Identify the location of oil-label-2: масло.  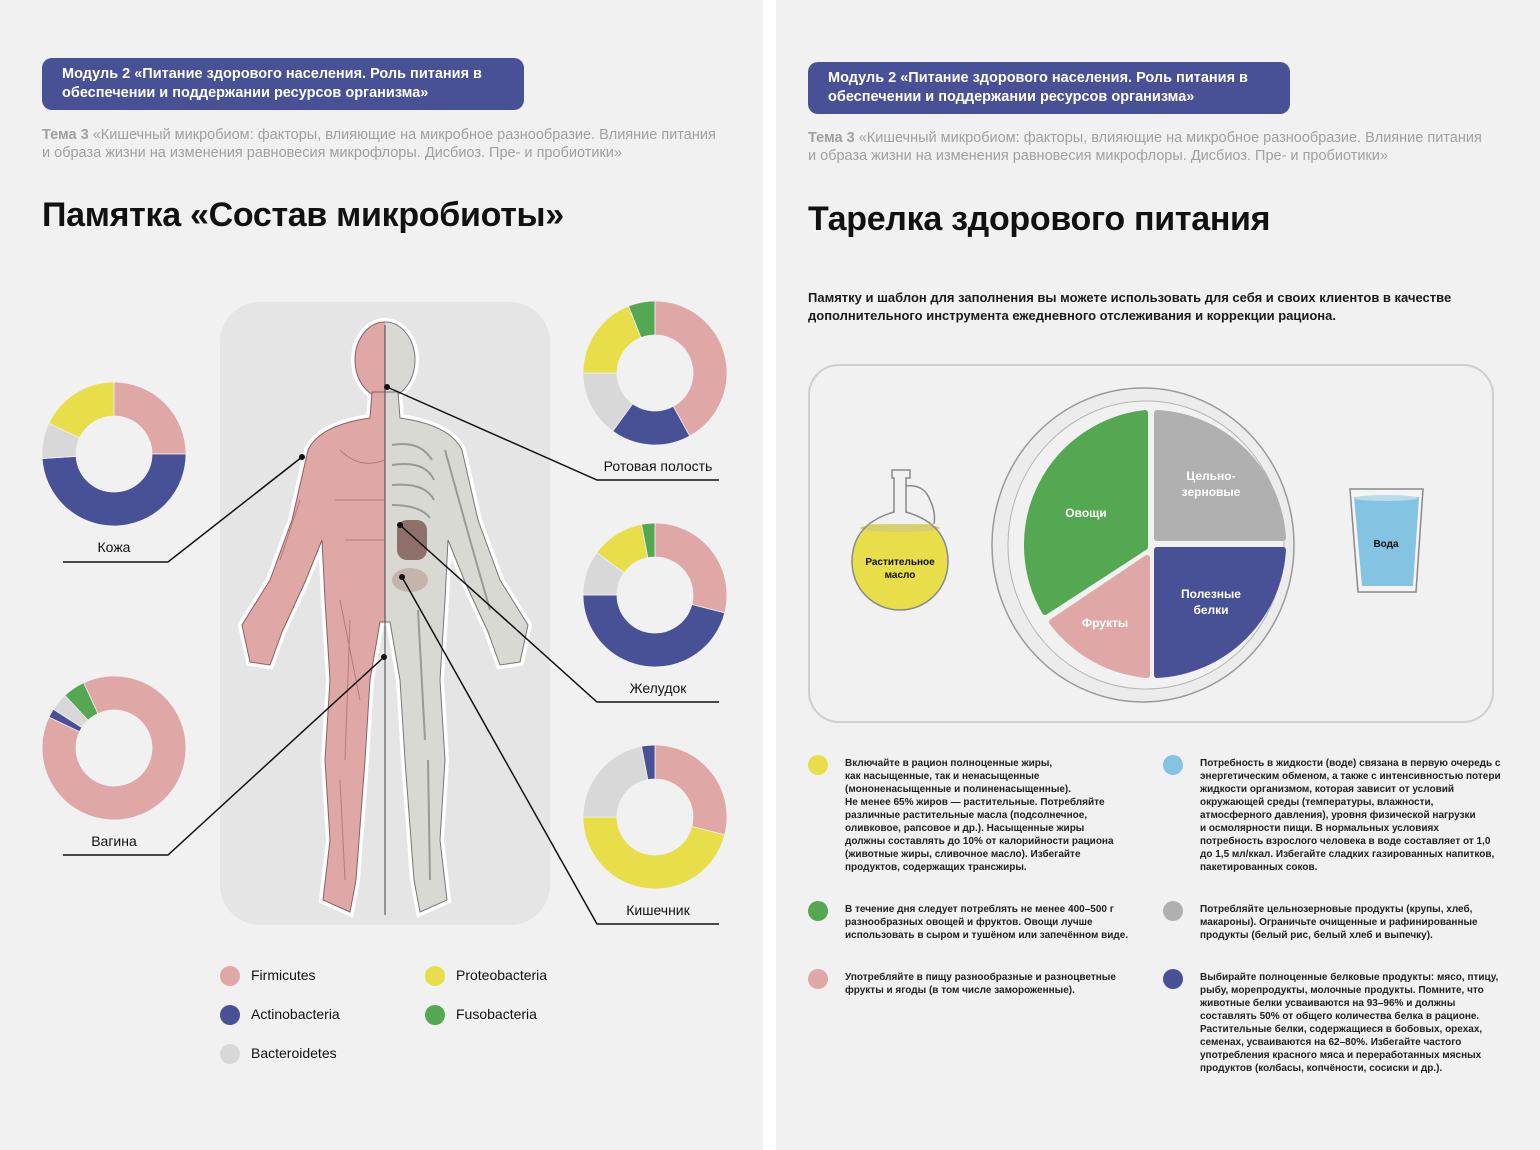
(900, 575).